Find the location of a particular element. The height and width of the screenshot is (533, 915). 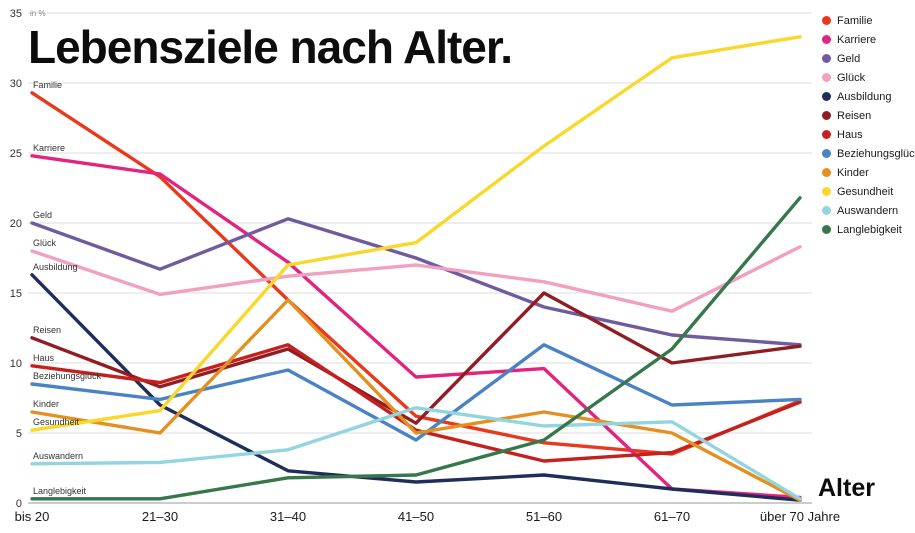

legend-item-haus: Haus is located at coordinates (868, 134).